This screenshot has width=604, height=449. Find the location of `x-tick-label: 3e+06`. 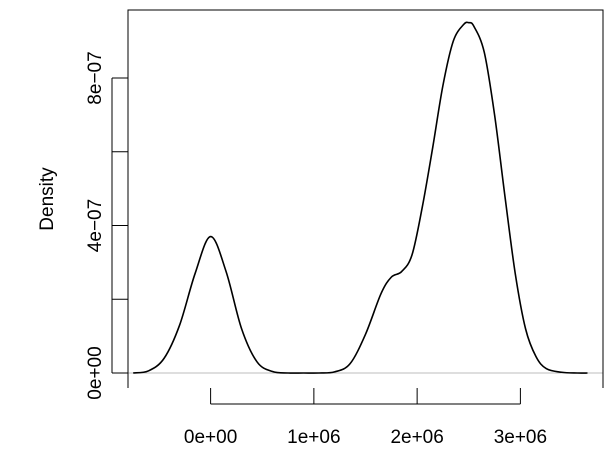

x-tick-label: 3e+06 is located at coordinates (520, 437).